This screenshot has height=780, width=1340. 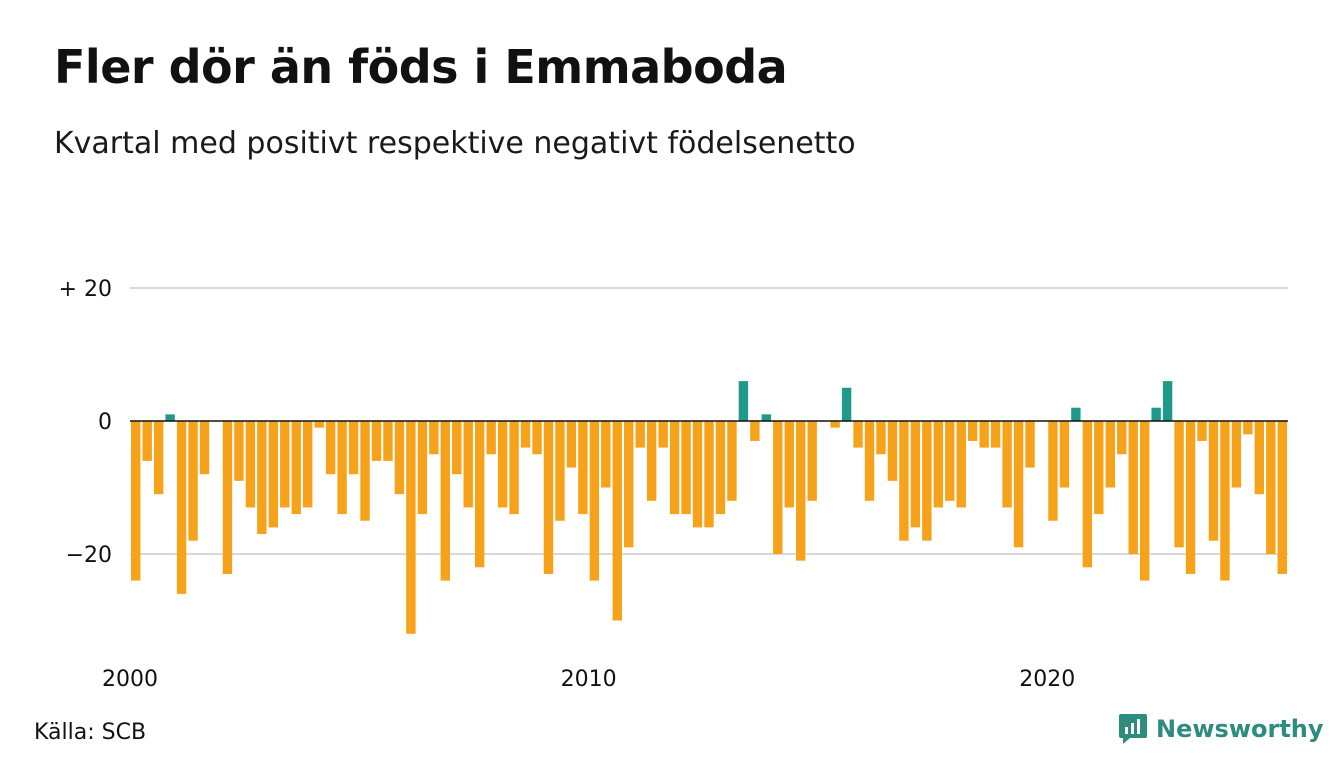 I want to click on chart-title: Fler dör än föds i Emmaboda, so click(x=421, y=67).